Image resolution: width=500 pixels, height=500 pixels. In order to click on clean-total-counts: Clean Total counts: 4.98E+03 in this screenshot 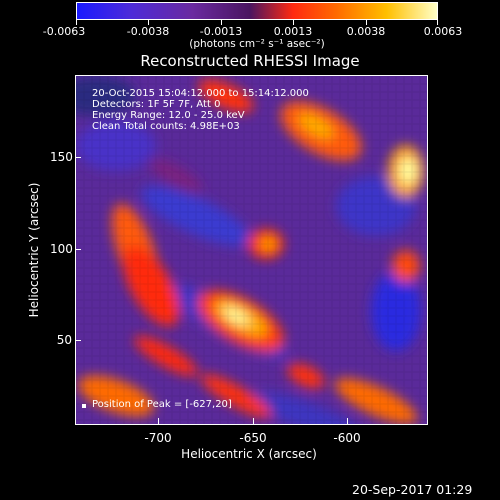, I will do `click(166, 126)`.